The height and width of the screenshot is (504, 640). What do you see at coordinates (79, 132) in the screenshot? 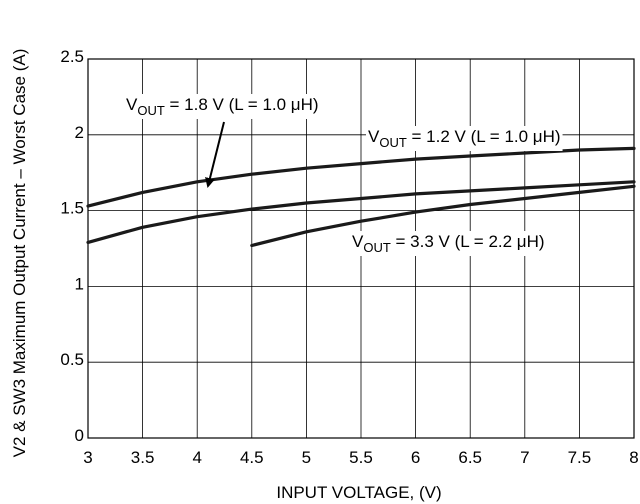
I see `y-tick-label: 2` at bounding box center [79, 132].